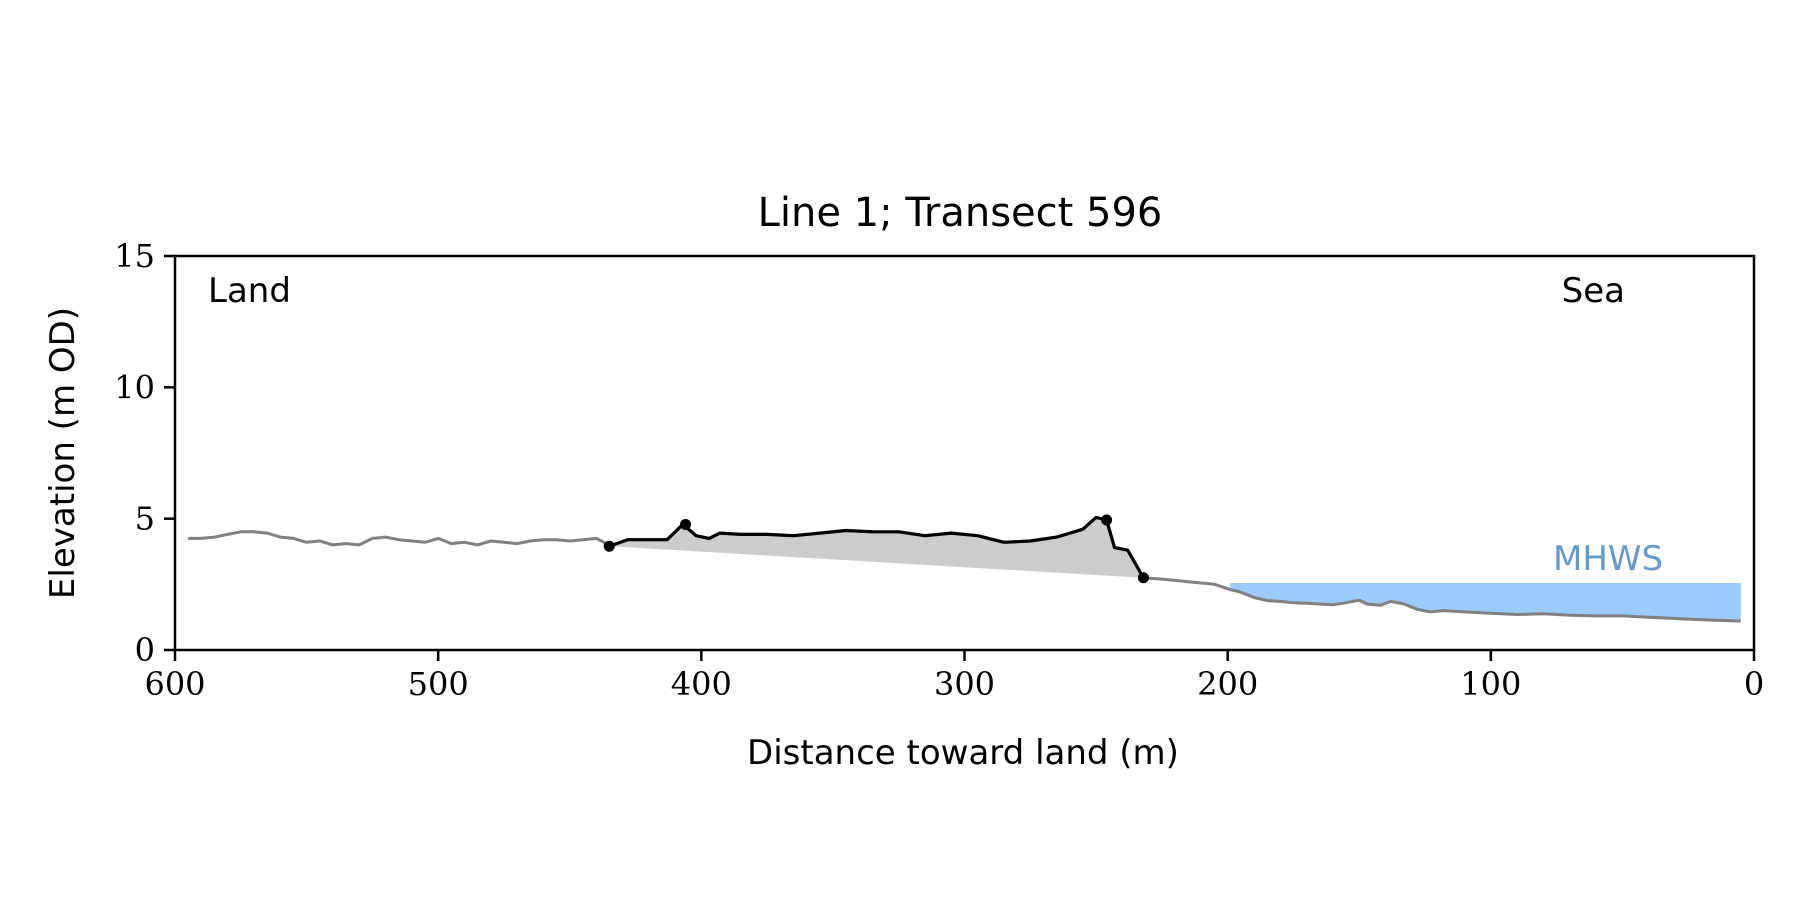 Image resolution: width=1800 pixels, height=900 pixels. What do you see at coordinates (145, 650) in the screenshot?
I see `y-tick-label: 0` at bounding box center [145, 650].